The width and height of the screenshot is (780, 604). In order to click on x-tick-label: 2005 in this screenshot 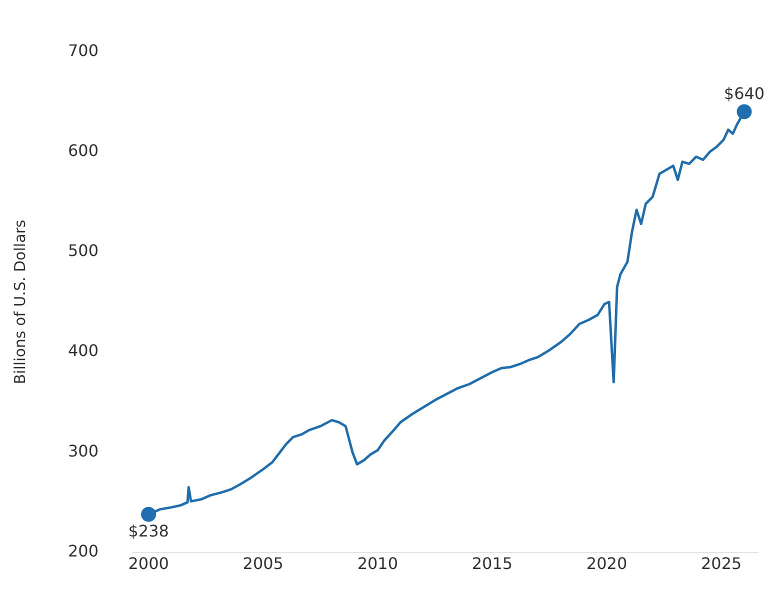, I will do `click(263, 564)`.